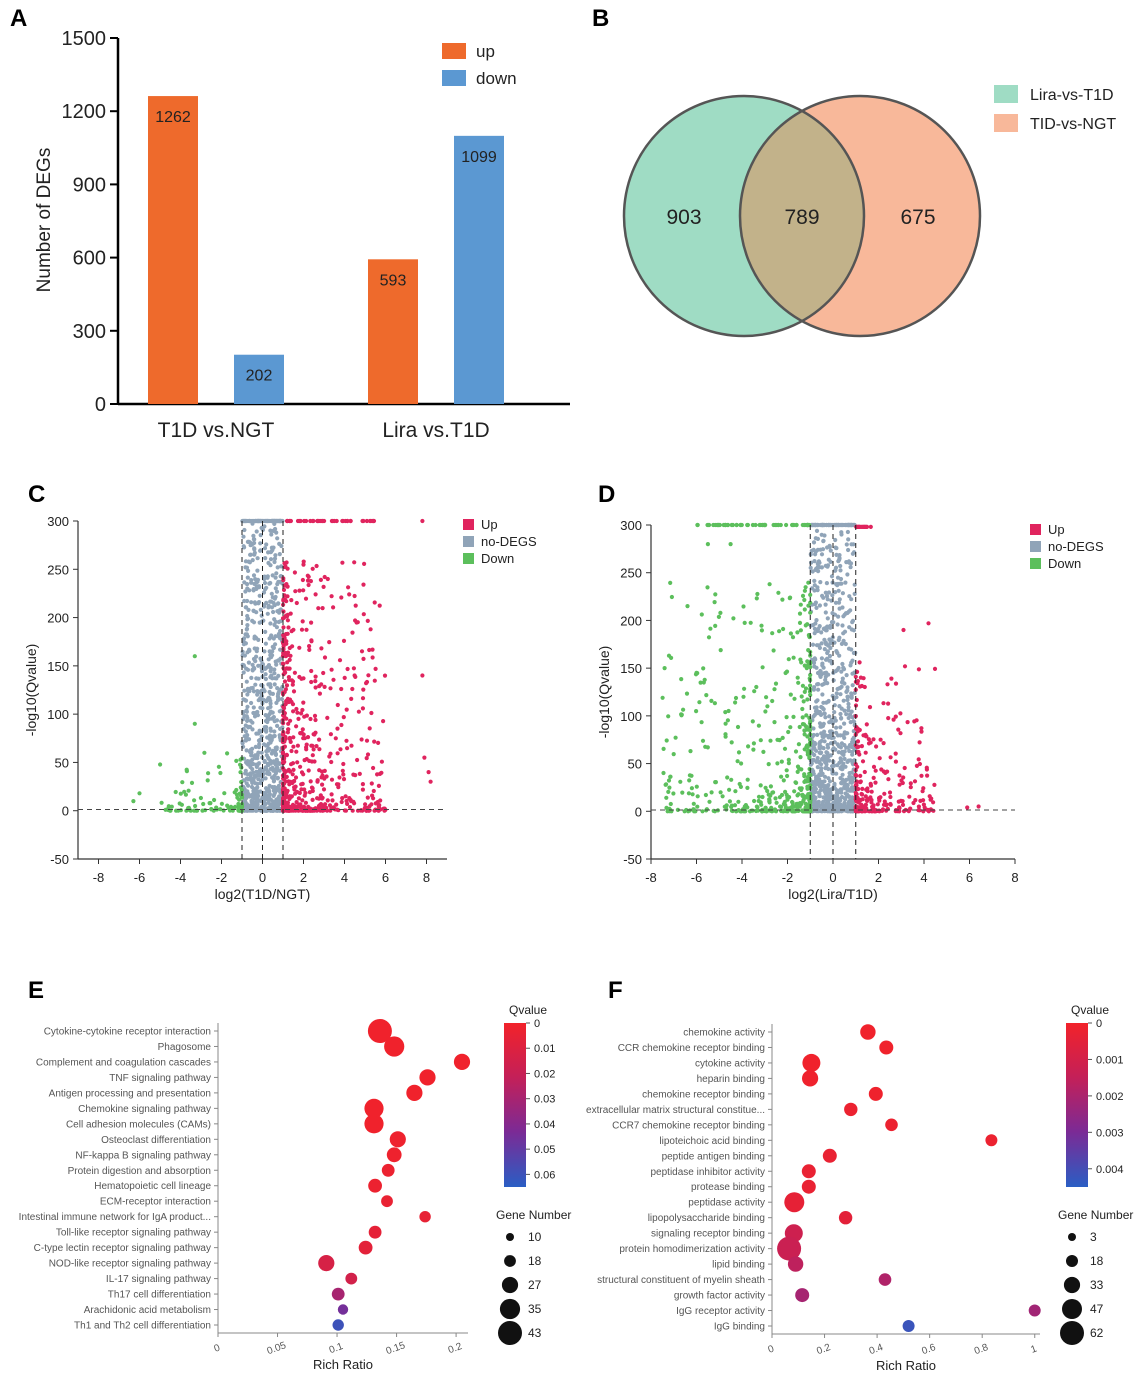 Image resolution: width=1143 pixels, height=1373 pixels. Describe the element at coordinates (1097, 1261) in the screenshot. I see `size-legend-label: 18` at that location.